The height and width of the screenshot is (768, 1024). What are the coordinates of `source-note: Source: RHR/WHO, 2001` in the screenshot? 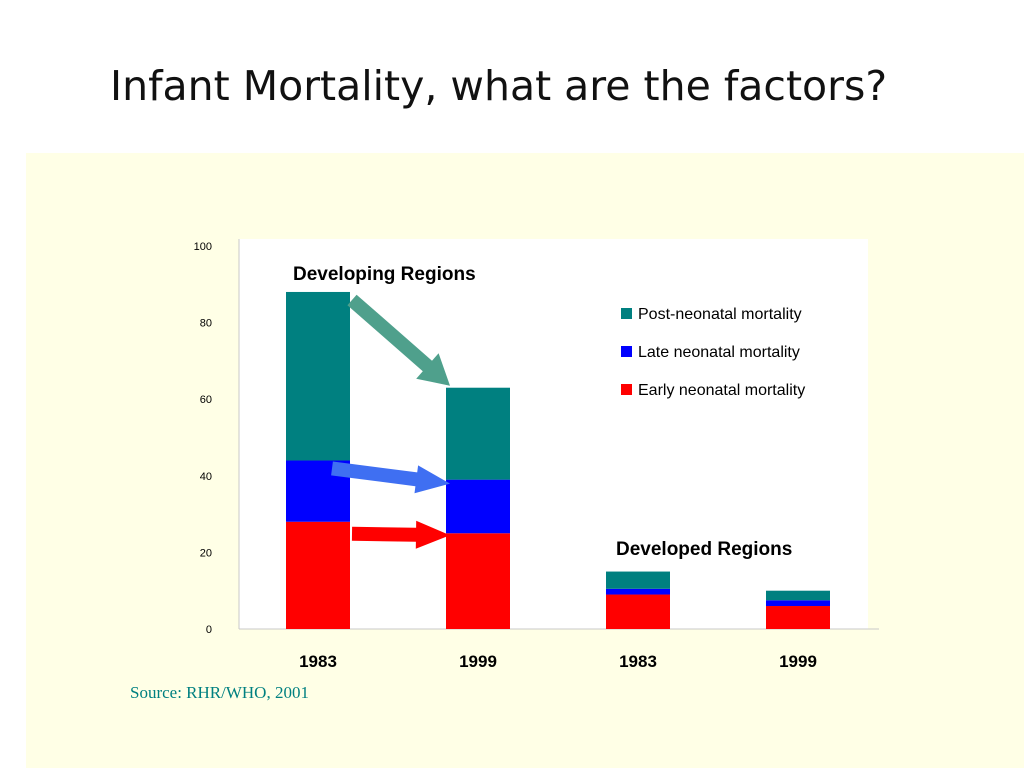 It's located at (219, 692).